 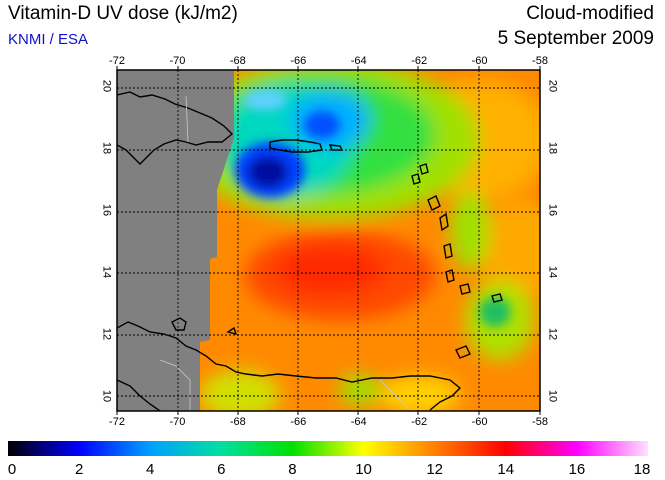 What do you see at coordinates (506, 469) in the screenshot?
I see `colorbar-tick-label: 14` at bounding box center [506, 469].